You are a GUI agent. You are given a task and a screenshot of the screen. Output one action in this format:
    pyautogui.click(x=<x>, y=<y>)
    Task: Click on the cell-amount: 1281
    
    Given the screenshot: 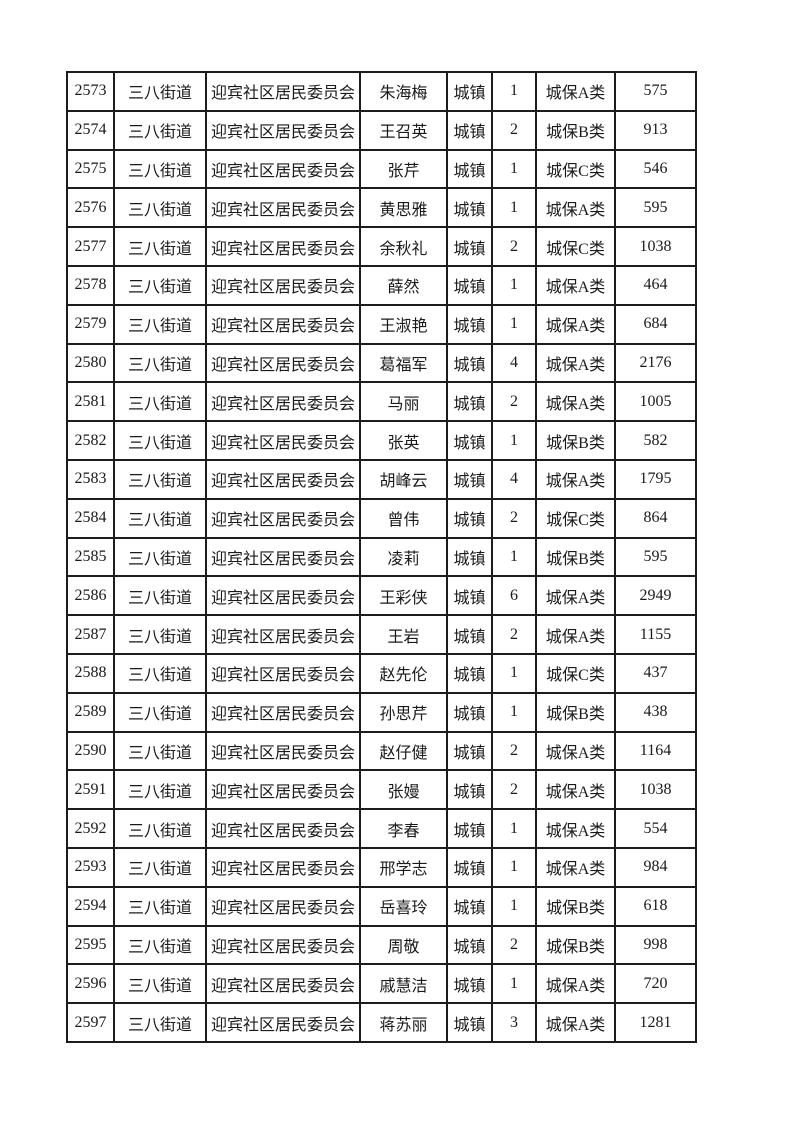 What is the action you would take?
    pyautogui.click(x=655, y=1022)
    